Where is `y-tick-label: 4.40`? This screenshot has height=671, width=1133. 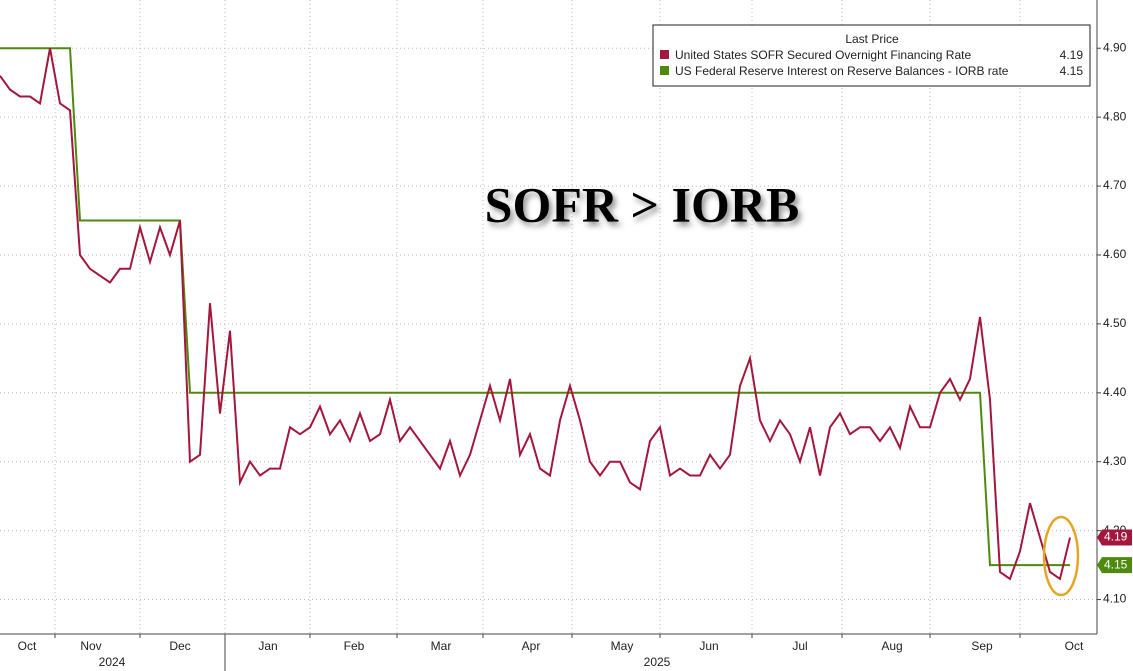 y-tick-label: 4.40 is located at coordinates (1115, 392).